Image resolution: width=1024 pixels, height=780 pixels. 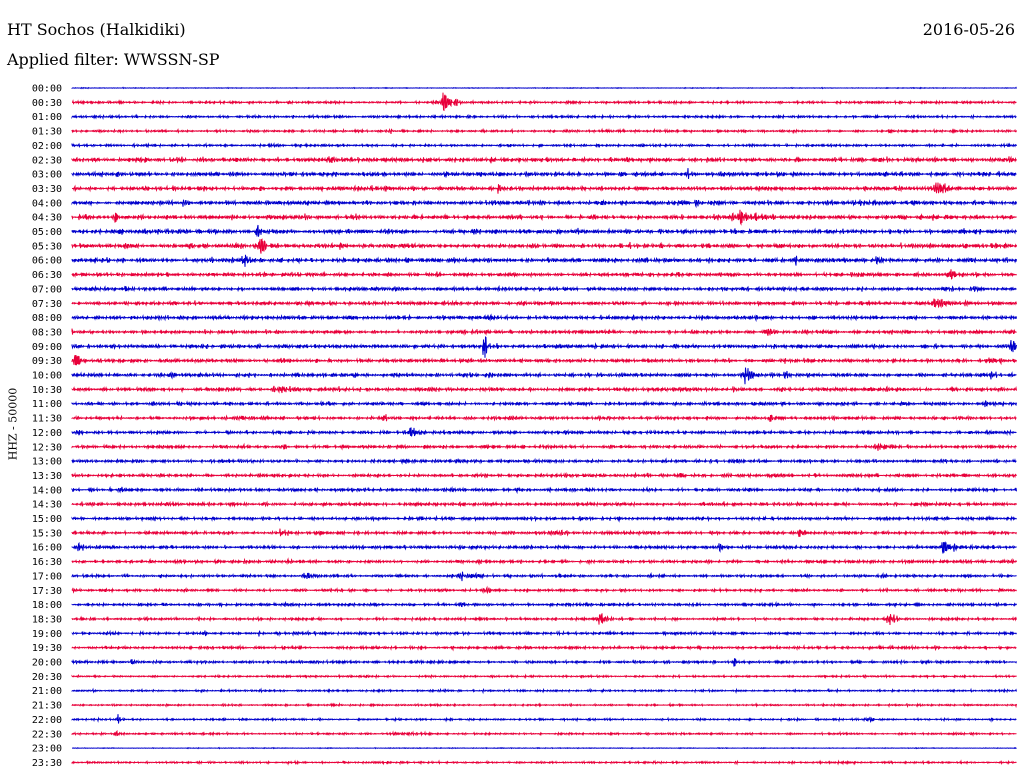 What do you see at coordinates (47, 189) in the screenshot?
I see `tick-label-0330: 03:30` at bounding box center [47, 189].